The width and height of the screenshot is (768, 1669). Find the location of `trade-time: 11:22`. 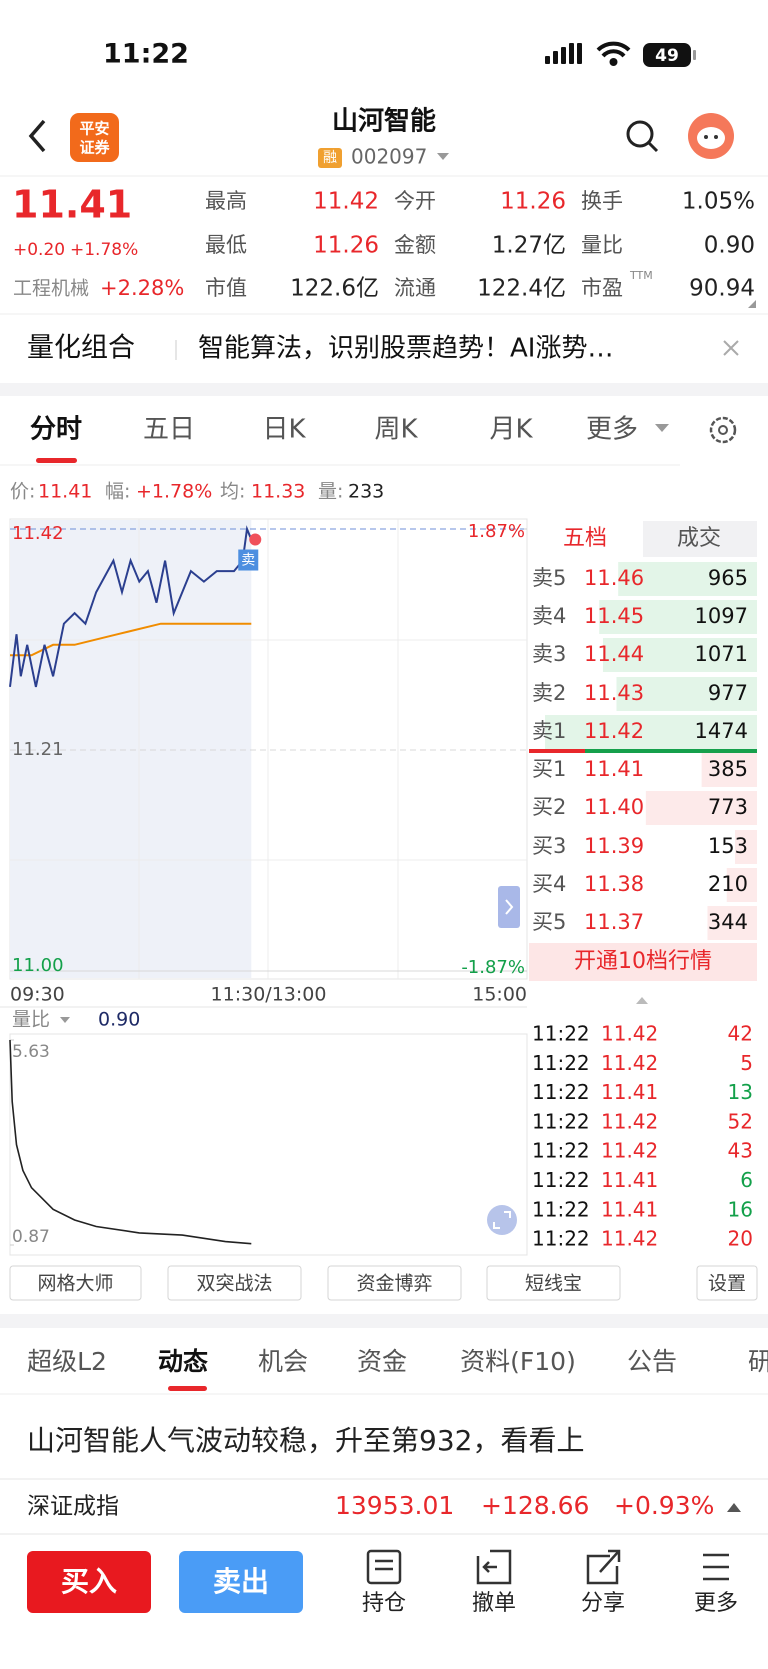

trade-time: 11:22 is located at coordinates (561, 1121).